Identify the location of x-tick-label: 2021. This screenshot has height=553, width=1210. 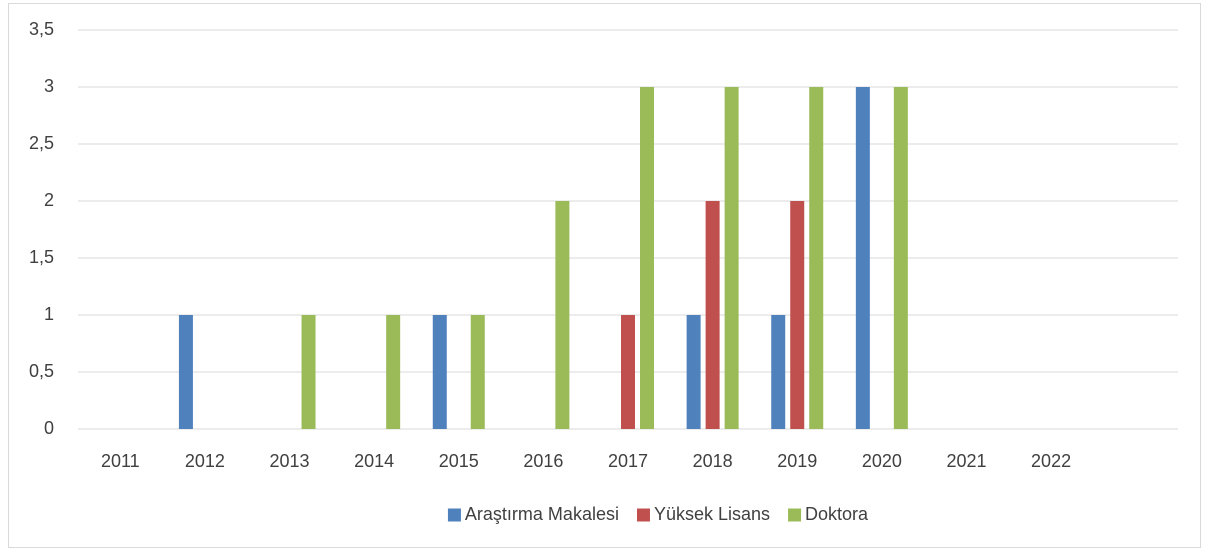
(966, 461).